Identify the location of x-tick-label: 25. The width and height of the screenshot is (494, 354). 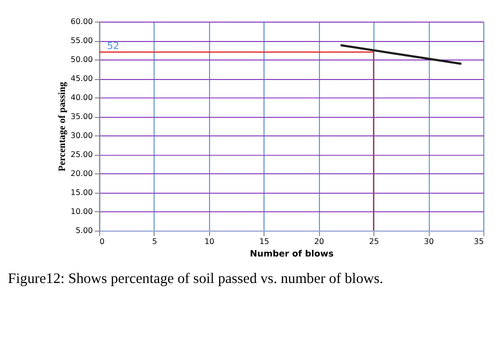
(374, 241).